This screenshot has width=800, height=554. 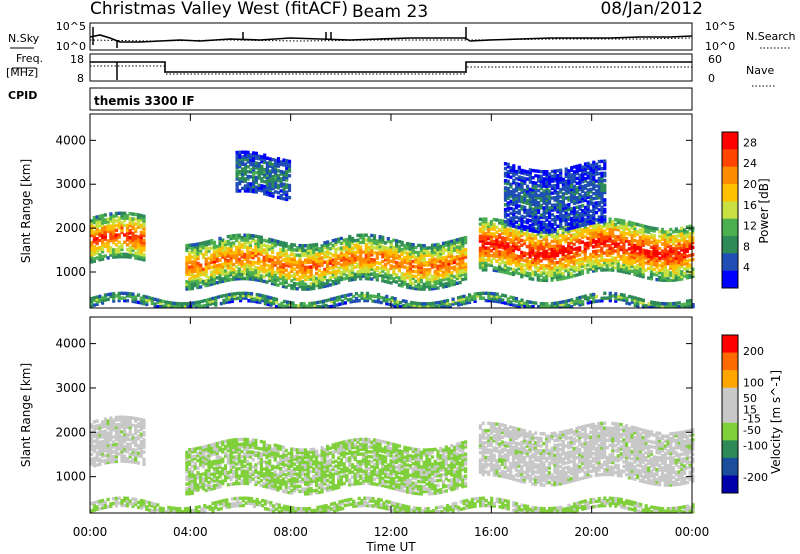 I want to click on nsky-panel: N.Sky 10^5 10^0 N.Search 10^5 10^0, so click(x=402, y=36).